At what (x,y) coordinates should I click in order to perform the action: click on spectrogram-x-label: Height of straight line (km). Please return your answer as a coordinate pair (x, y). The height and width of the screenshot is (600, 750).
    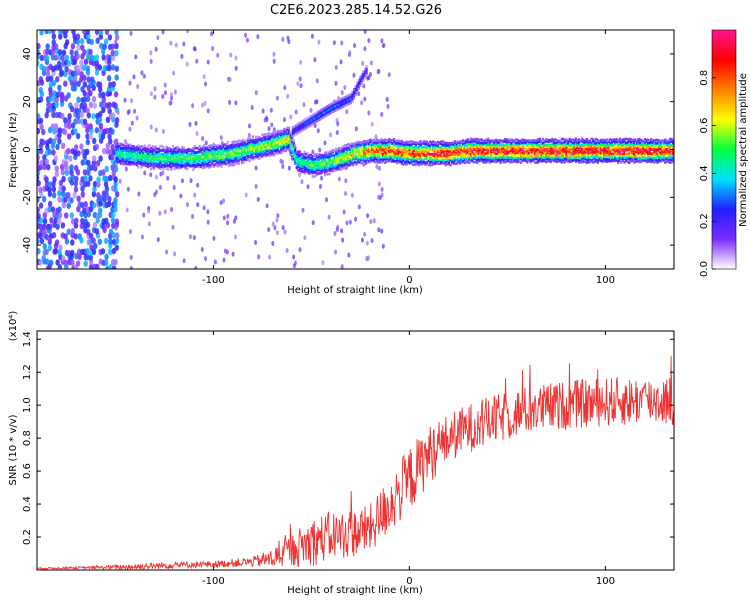
    Looking at the image, I should click on (355, 290).